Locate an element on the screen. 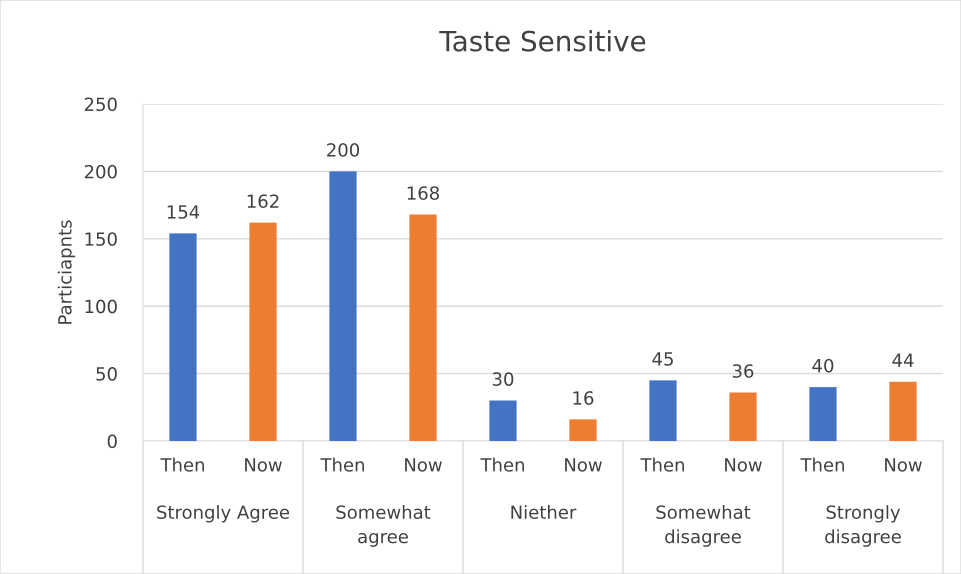 This screenshot has width=961, height=574. data-label: 200 is located at coordinates (343, 150).